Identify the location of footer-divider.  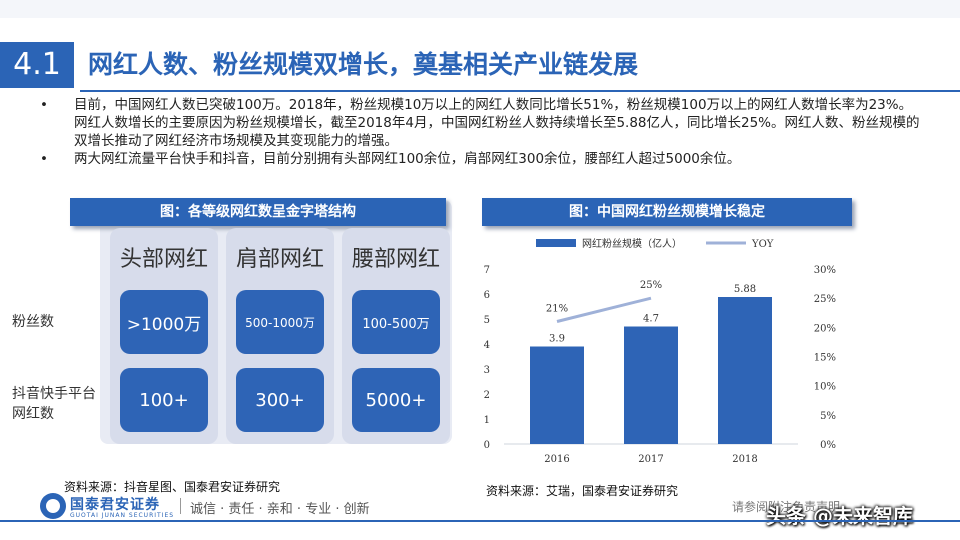
(480, 521).